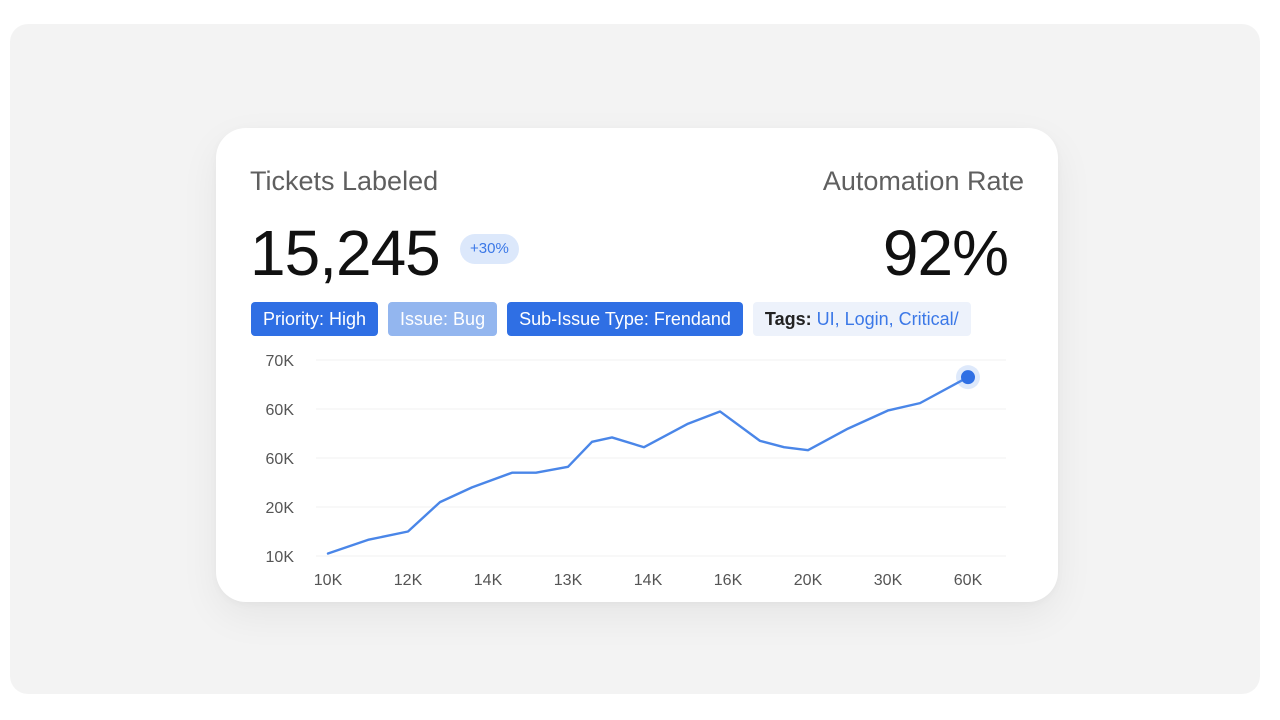 The width and height of the screenshot is (1280, 720). I want to click on y-tick-label: 70K, so click(280, 361).